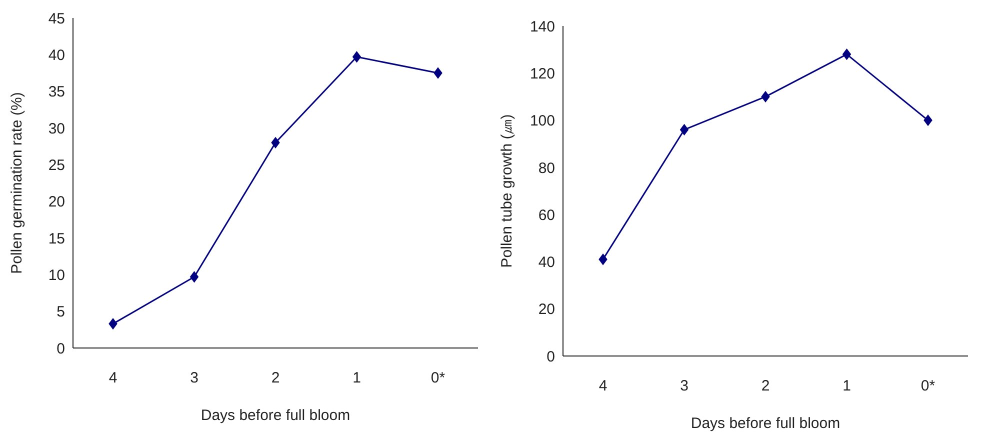  What do you see at coordinates (60, 312) in the screenshot?
I see `y-tick-label: 5` at bounding box center [60, 312].